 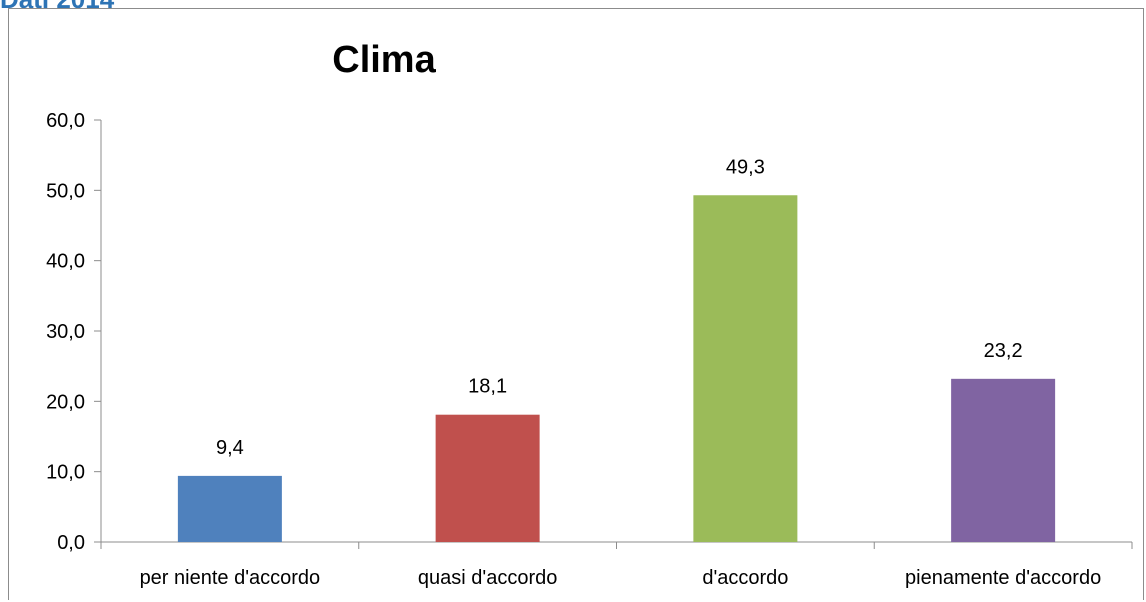 I want to click on y-tick-label: 40,0, so click(x=65, y=262).